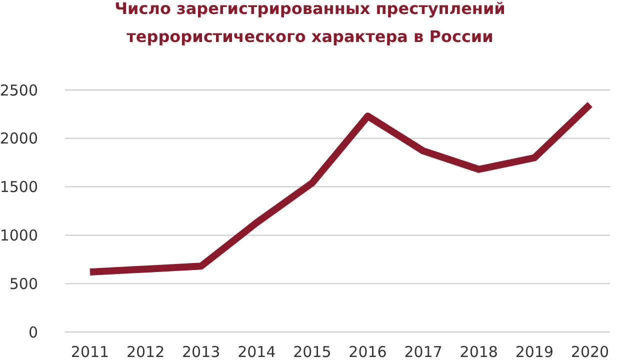  I want to click on y-tick-label: 500, so click(23, 283).